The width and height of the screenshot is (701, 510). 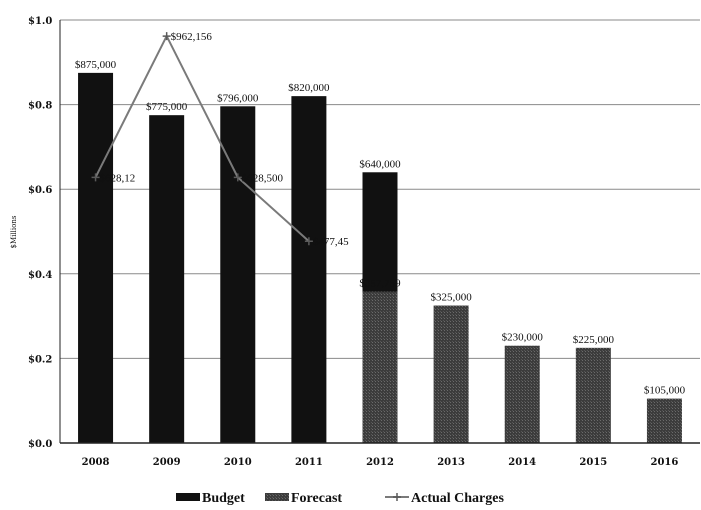 I want to click on actual-charges-line, so click(x=202, y=139).